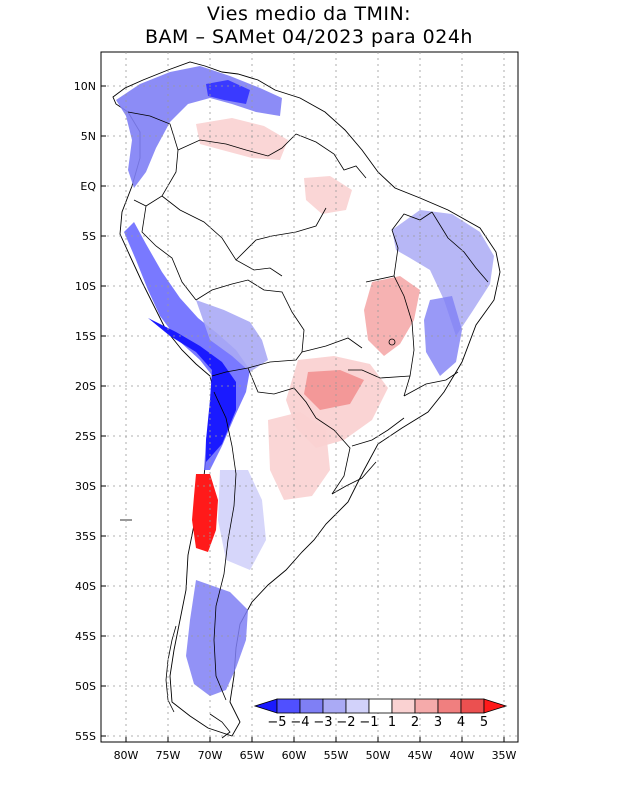 The width and height of the screenshot is (618, 800). What do you see at coordinates (309, 14) in the screenshot?
I see `map-title-line1: Vies medio da TMIN:` at bounding box center [309, 14].